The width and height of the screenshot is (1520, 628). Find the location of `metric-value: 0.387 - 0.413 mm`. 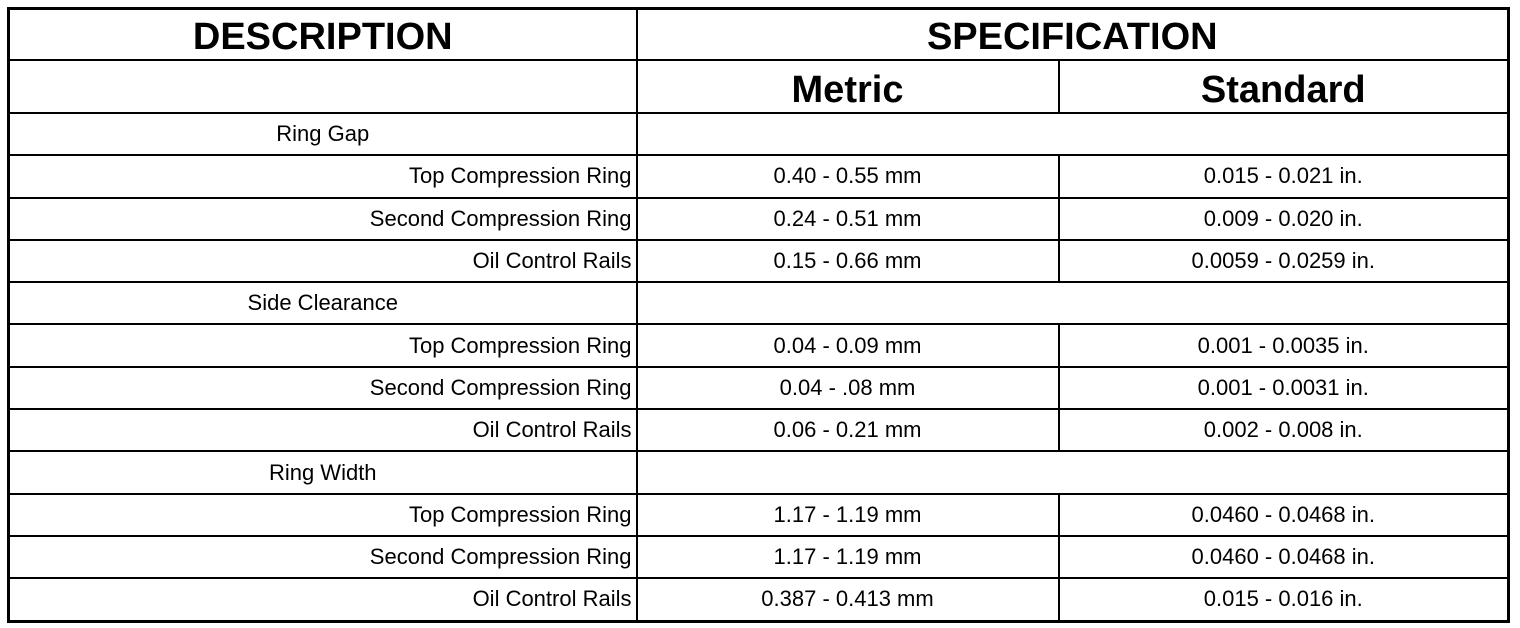

metric-value: 0.387 - 0.413 mm is located at coordinates (847, 600).